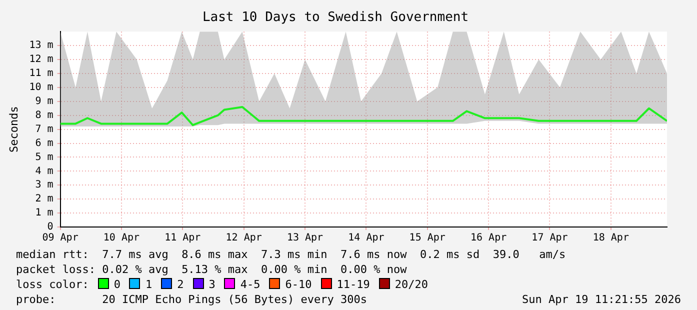  Describe the element at coordinates (298, 284) in the screenshot. I see `text: 6-10` at that location.